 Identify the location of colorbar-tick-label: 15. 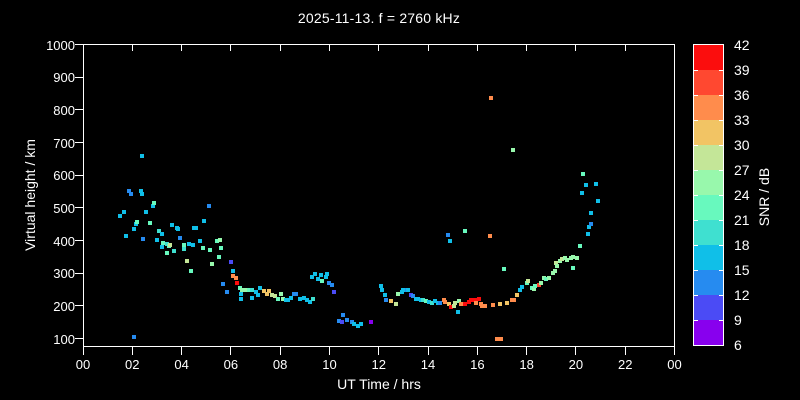
(742, 269).